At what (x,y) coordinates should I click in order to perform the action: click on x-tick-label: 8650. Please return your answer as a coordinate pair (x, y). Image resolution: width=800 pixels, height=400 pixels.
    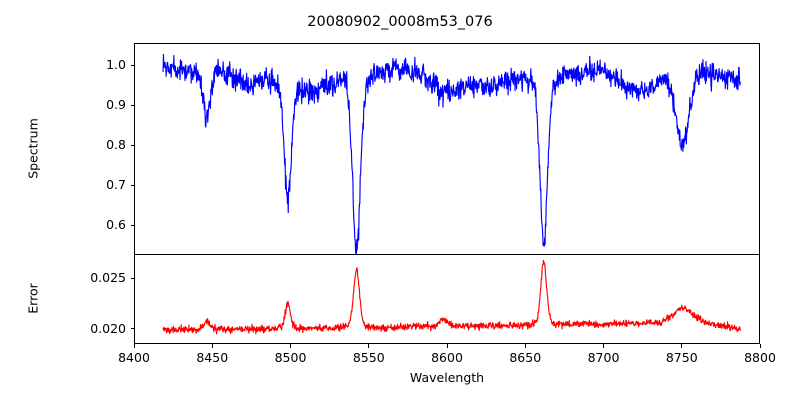
    Looking at the image, I should click on (525, 357).